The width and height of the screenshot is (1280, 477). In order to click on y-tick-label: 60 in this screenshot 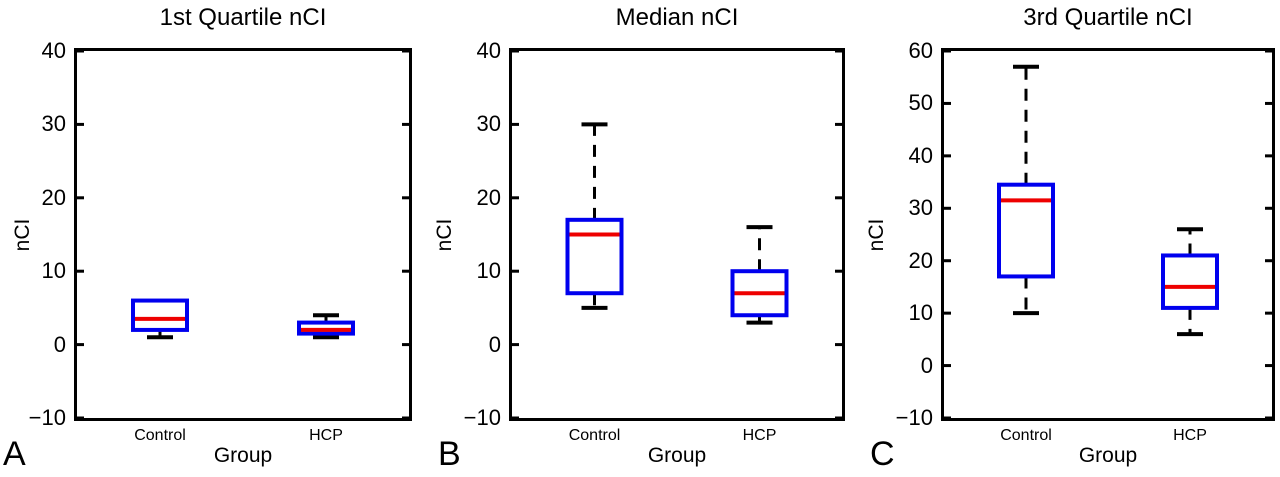, I will do `click(920, 50)`.